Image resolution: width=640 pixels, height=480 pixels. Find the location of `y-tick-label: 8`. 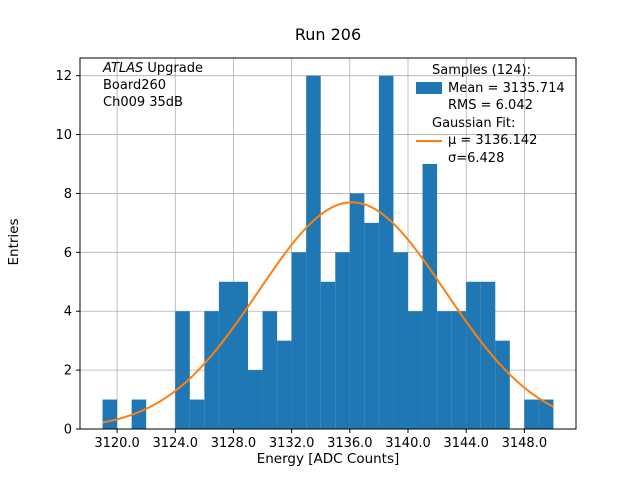

y-tick-label: 8 is located at coordinates (68, 194).